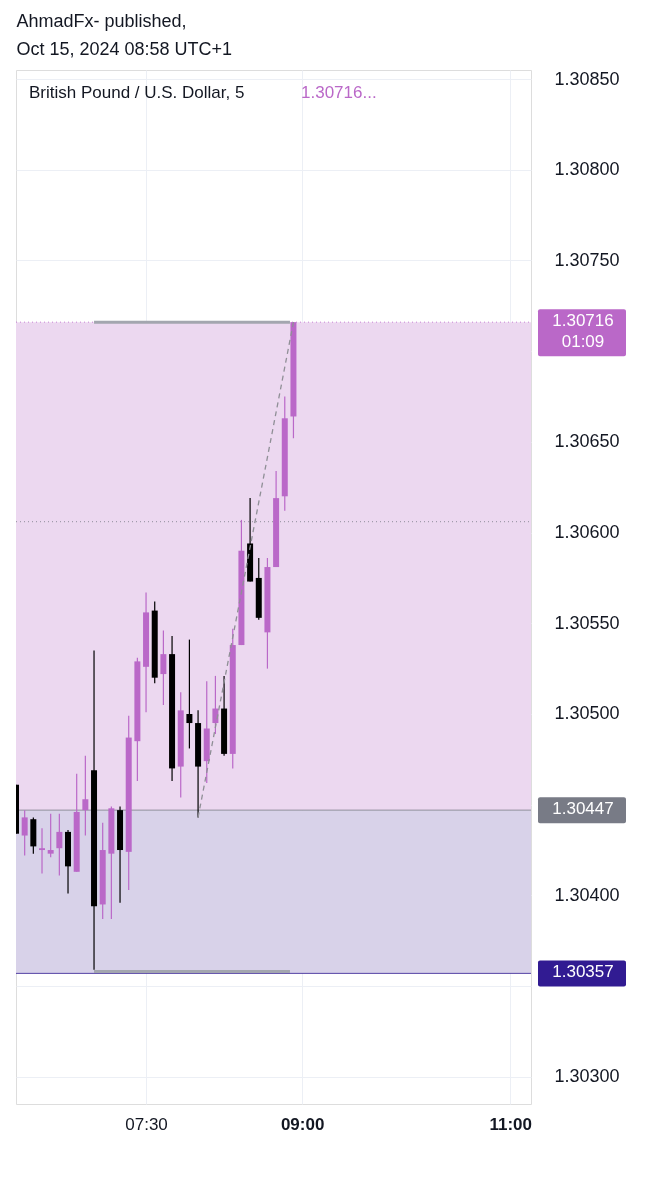 The width and height of the screenshot is (647, 1200). What do you see at coordinates (587, 532) in the screenshot?
I see `y-tick-label: 1.30600` at bounding box center [587, 532].